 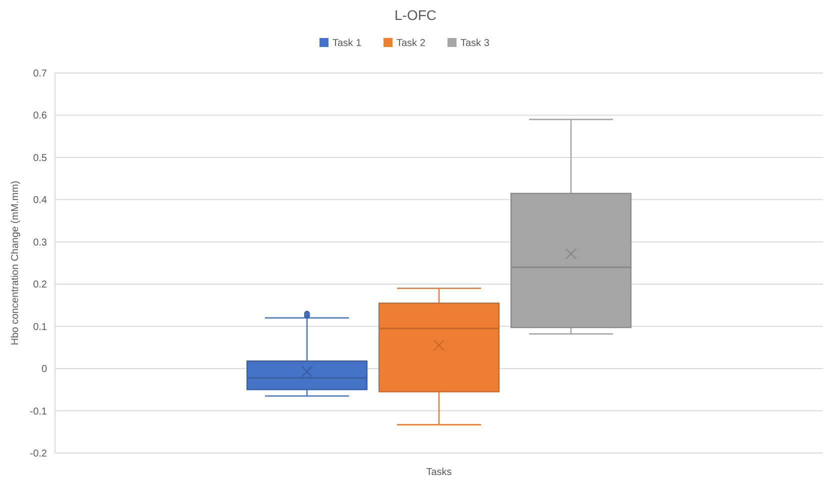 I want to click on y-tick-label: -0.1, so click(x=39, y=412).